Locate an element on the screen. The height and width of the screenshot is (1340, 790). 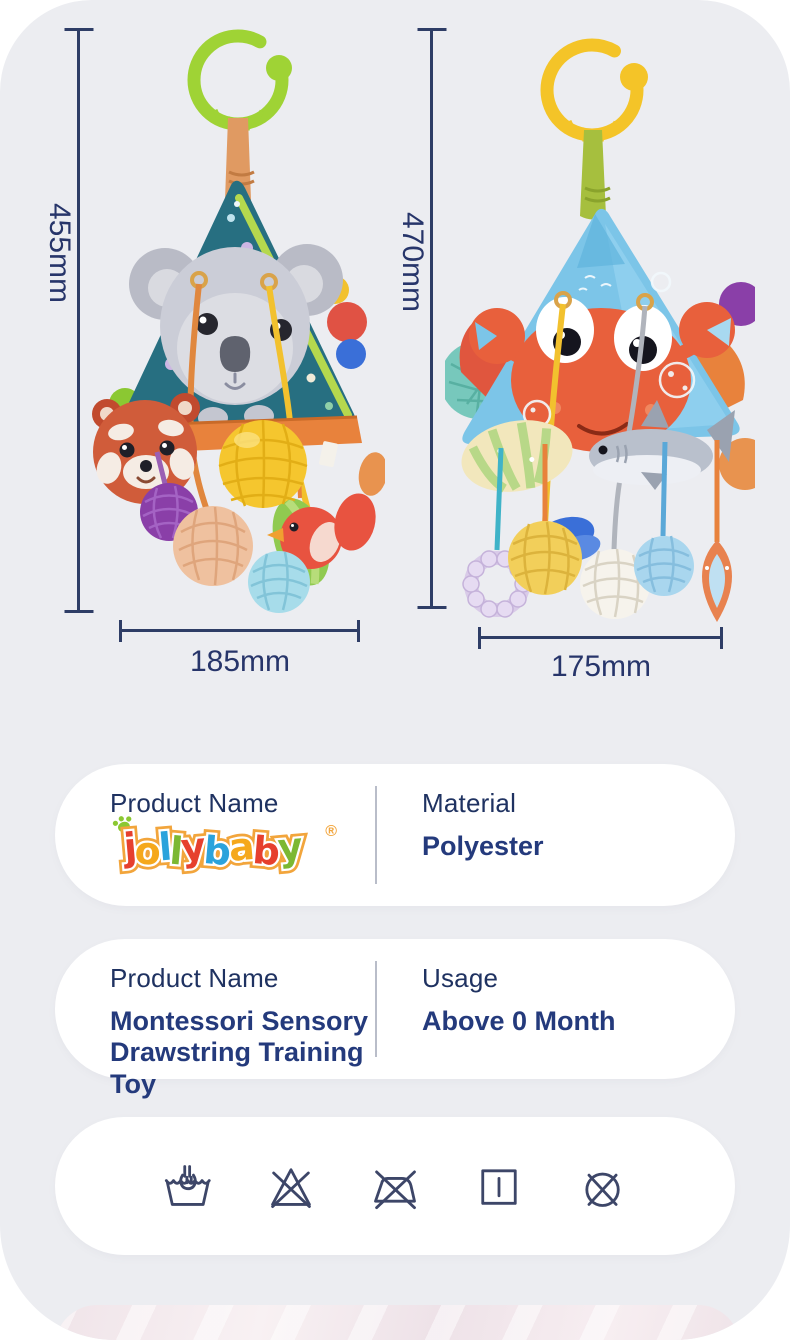
right-toy-width-label: 175mm is located at coordinates (601, 666).